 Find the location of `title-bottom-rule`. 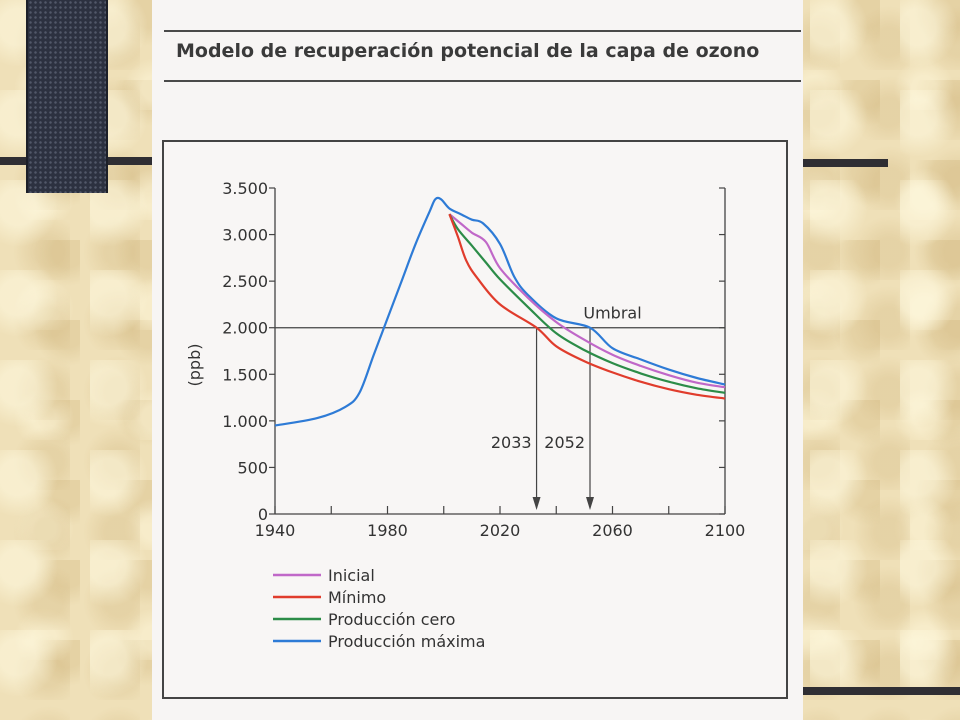

title-bottom-rule is located at coordinates (482, 81).